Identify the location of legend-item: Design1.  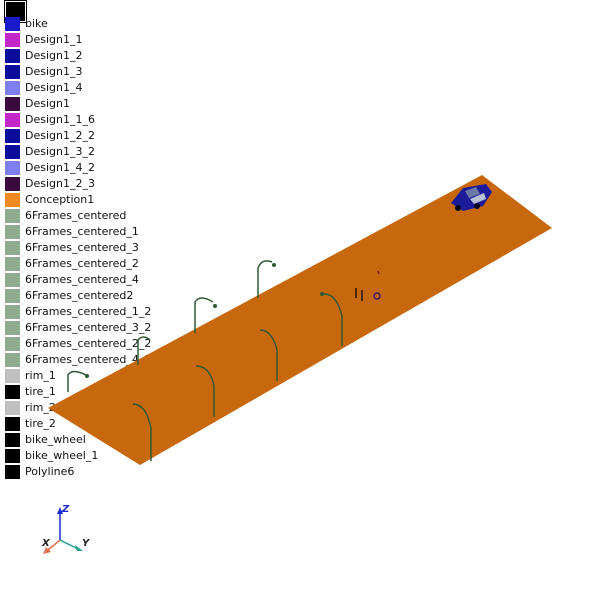
(95, 104).